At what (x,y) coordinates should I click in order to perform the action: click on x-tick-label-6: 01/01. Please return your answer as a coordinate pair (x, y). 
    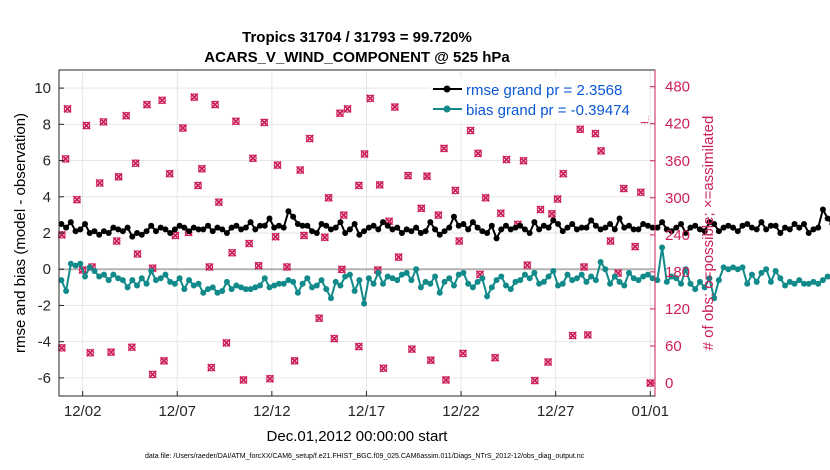
    Looking at the image, I should click on (650, 411).